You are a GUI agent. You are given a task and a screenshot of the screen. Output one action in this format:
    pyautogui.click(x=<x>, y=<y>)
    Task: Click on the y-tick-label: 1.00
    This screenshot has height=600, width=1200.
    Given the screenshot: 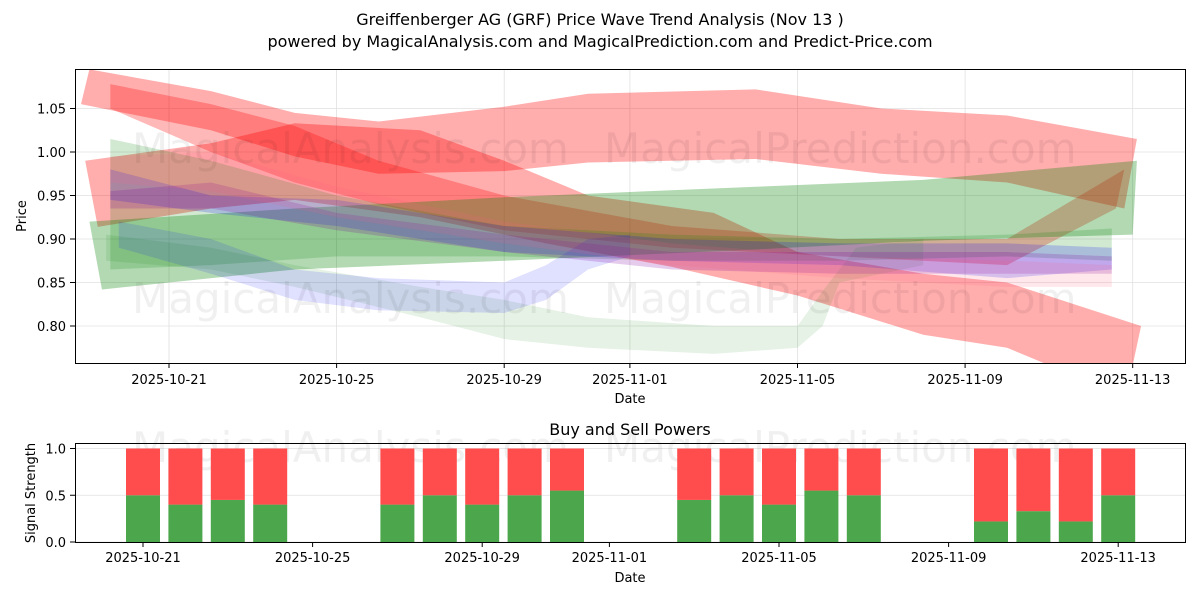 What is the action you would take?
    pyautogui.click(x=51, y=153)
    